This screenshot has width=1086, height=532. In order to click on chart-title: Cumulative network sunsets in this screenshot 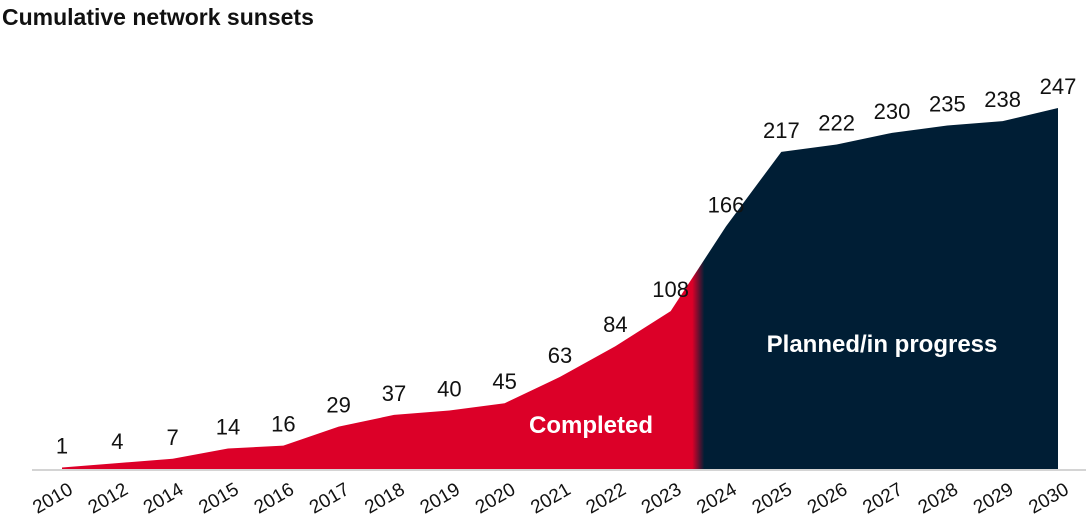, I will do `click(158, 17)`.